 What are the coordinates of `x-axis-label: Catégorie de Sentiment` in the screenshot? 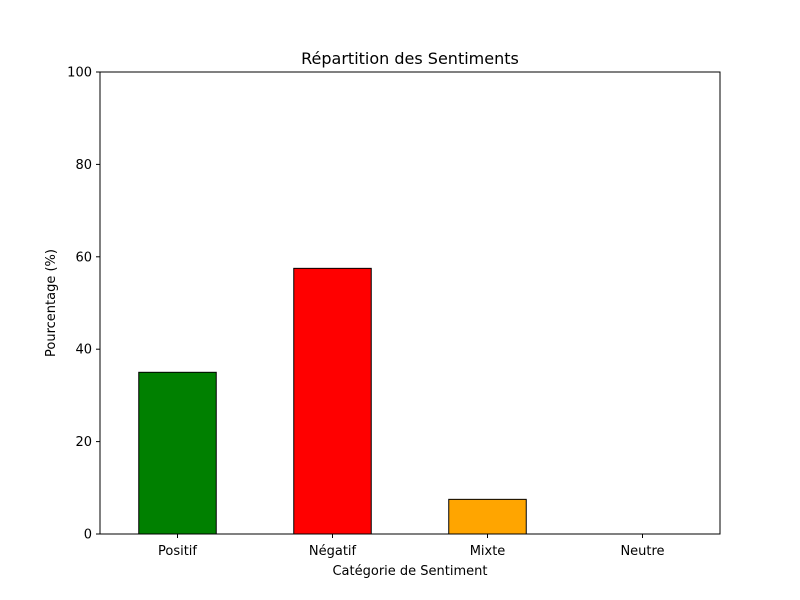 It's located at (409, 571).